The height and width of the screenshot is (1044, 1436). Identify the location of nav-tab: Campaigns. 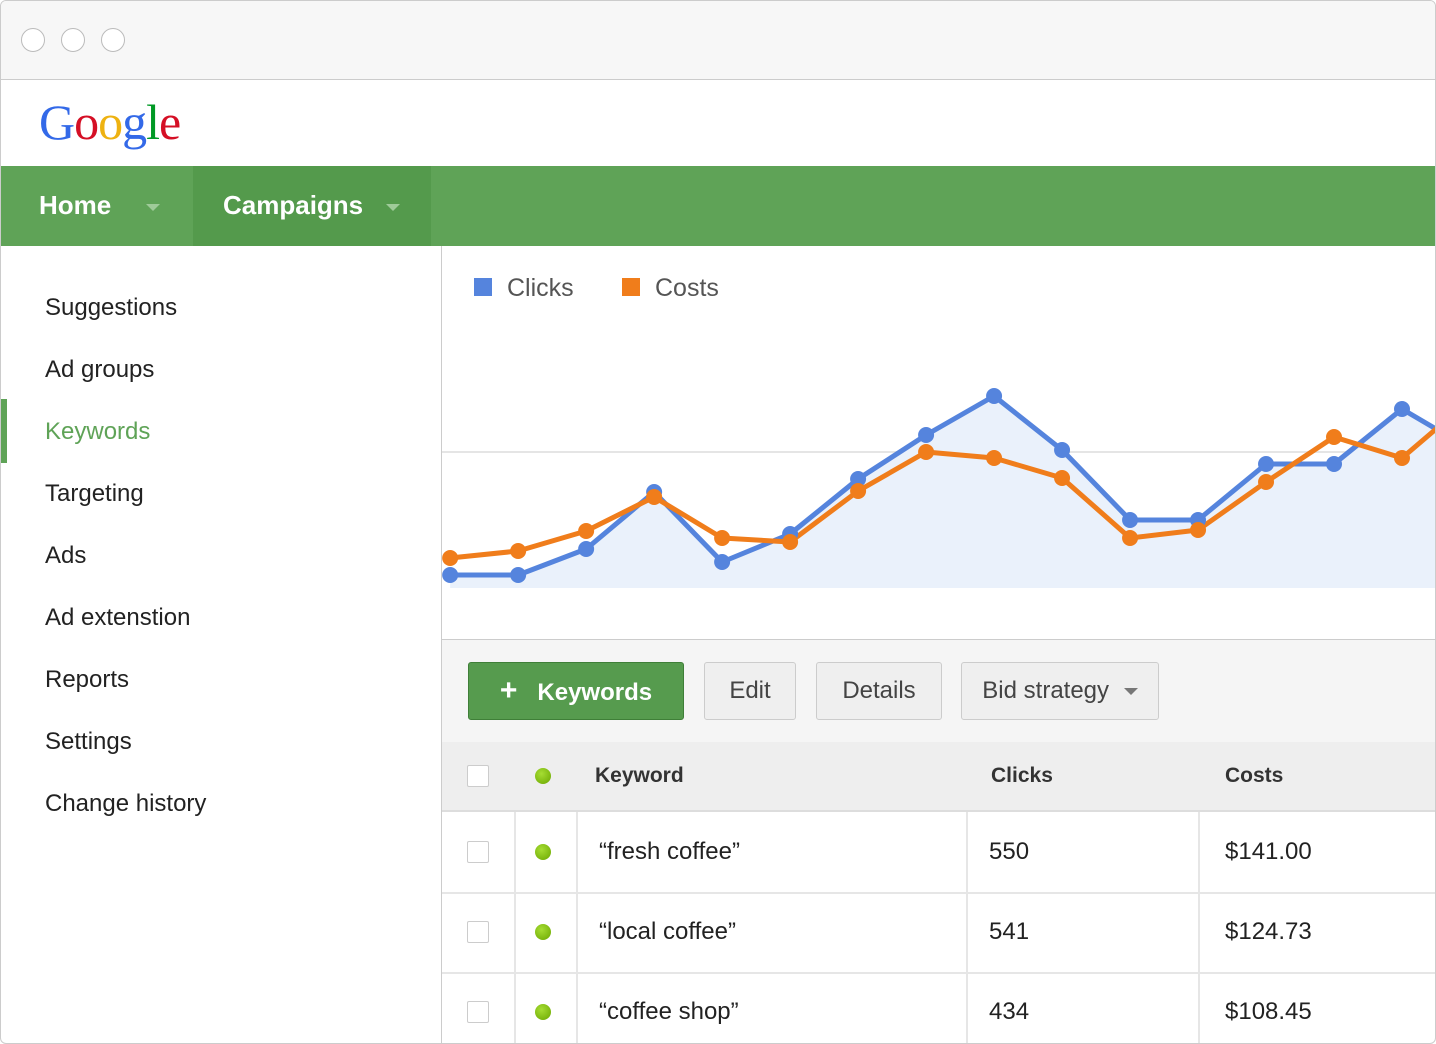
(312, 206).